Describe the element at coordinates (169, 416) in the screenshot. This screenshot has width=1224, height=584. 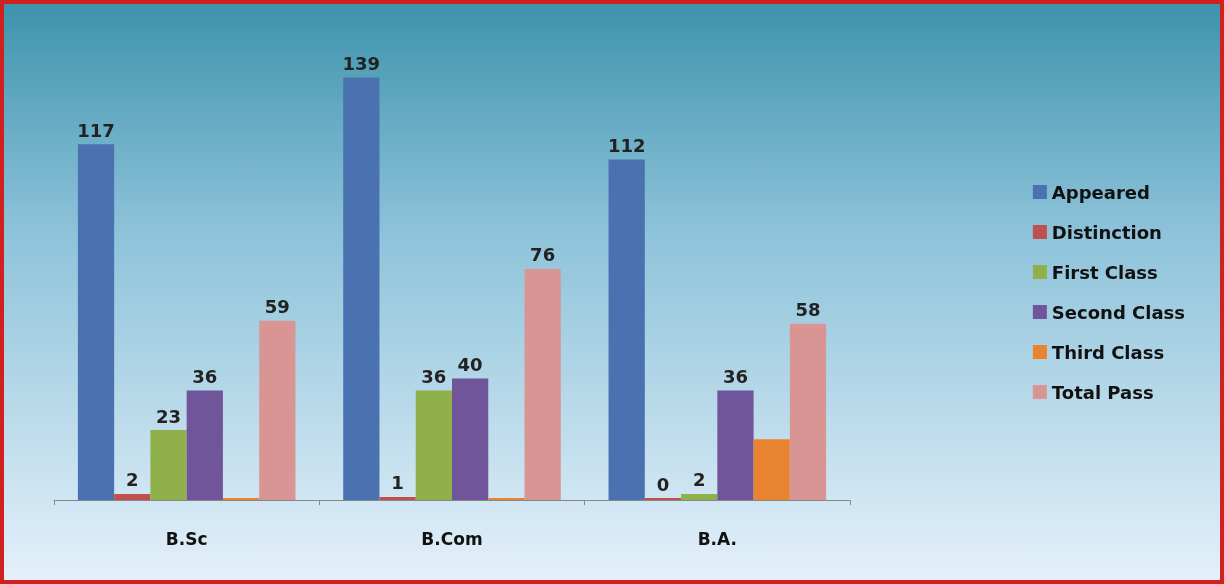
I see `data-label: 23` at that location.